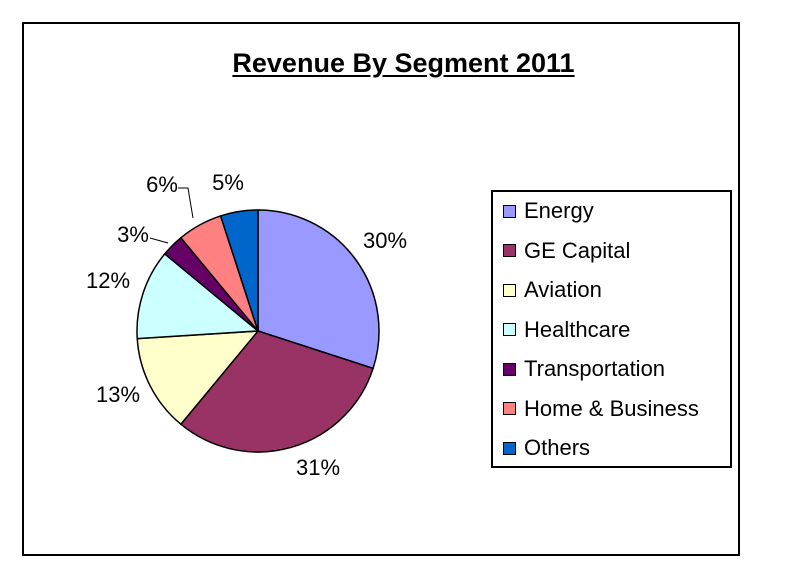  Describe the element at coordinates (318, 289) in the screenshot. I see `pie-slice-energy` at that location.